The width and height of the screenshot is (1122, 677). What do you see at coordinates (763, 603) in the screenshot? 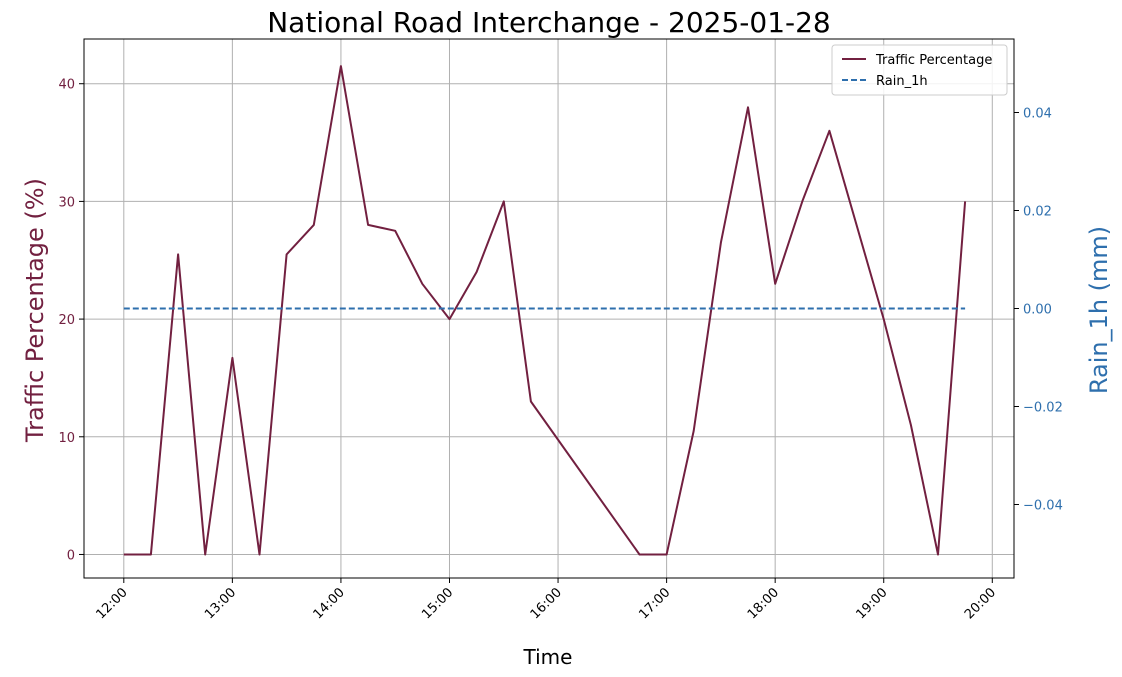
I see `x-tick-label: 18:00` at bounding box center [763, 603].